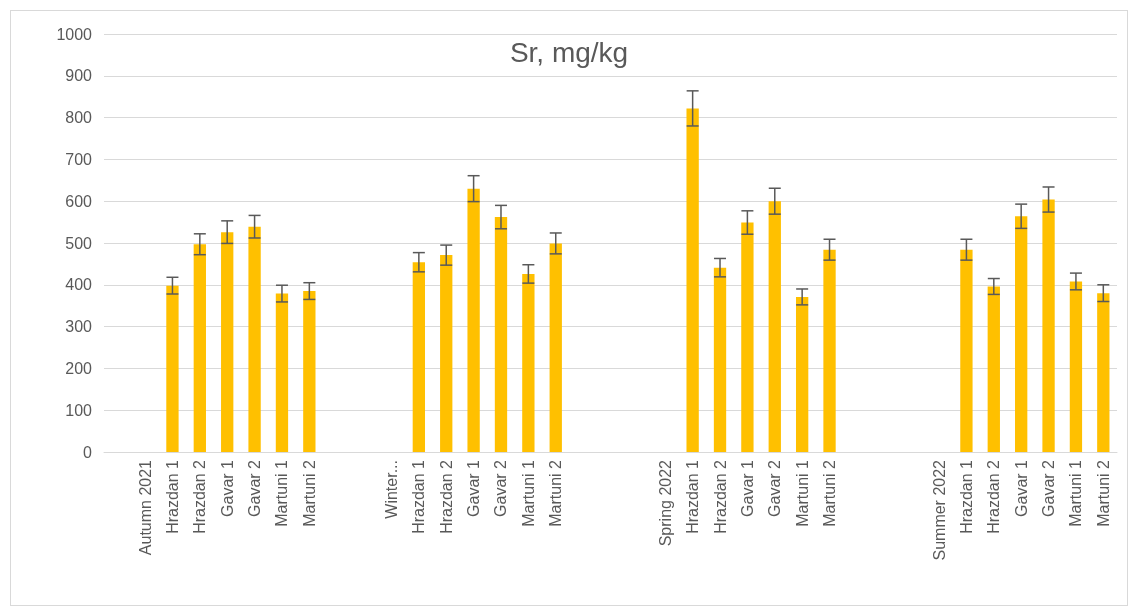  I want to click on y-tick-label: 600, so click(79, 201).